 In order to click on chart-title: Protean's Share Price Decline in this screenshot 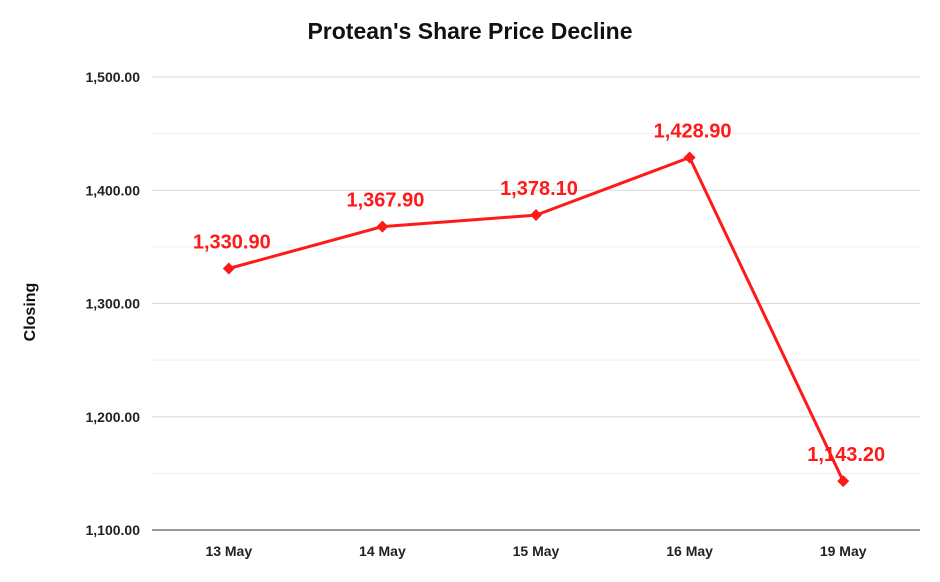, I will do `click(470, 31)`.